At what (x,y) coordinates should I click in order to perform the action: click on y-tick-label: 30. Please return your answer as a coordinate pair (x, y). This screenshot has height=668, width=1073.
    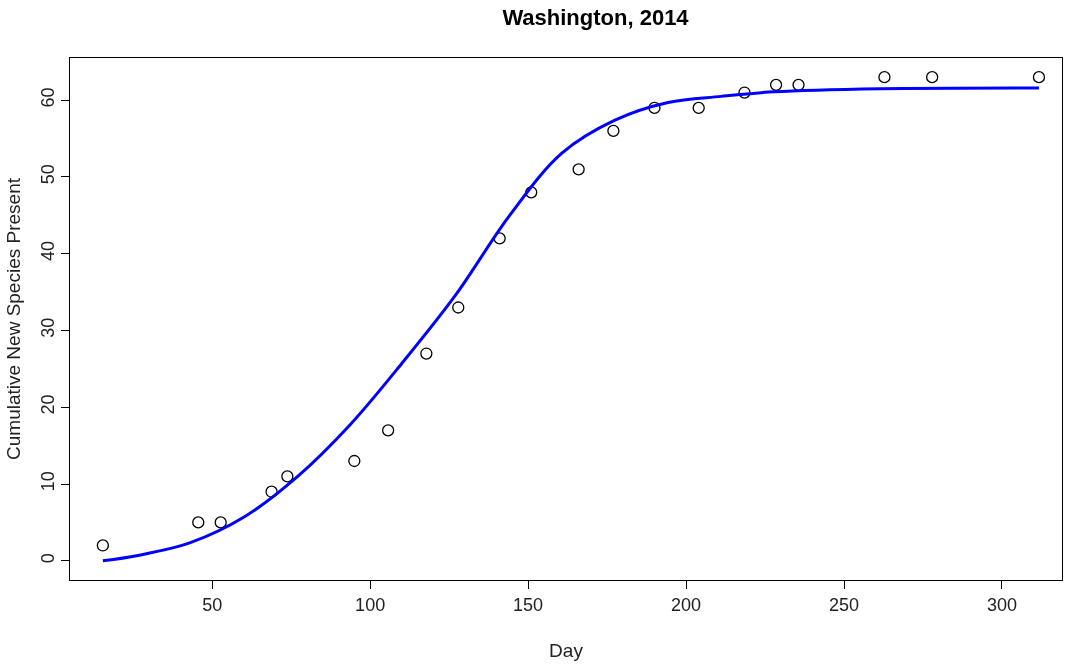
    Looking at the image, I should click on (47, 327).